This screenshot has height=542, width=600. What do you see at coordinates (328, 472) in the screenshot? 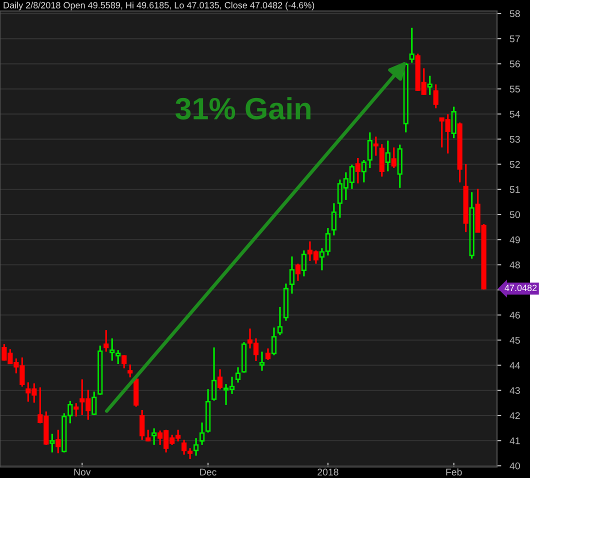
I see `x-tick-label: 2018` at bounding box center [328, 472].